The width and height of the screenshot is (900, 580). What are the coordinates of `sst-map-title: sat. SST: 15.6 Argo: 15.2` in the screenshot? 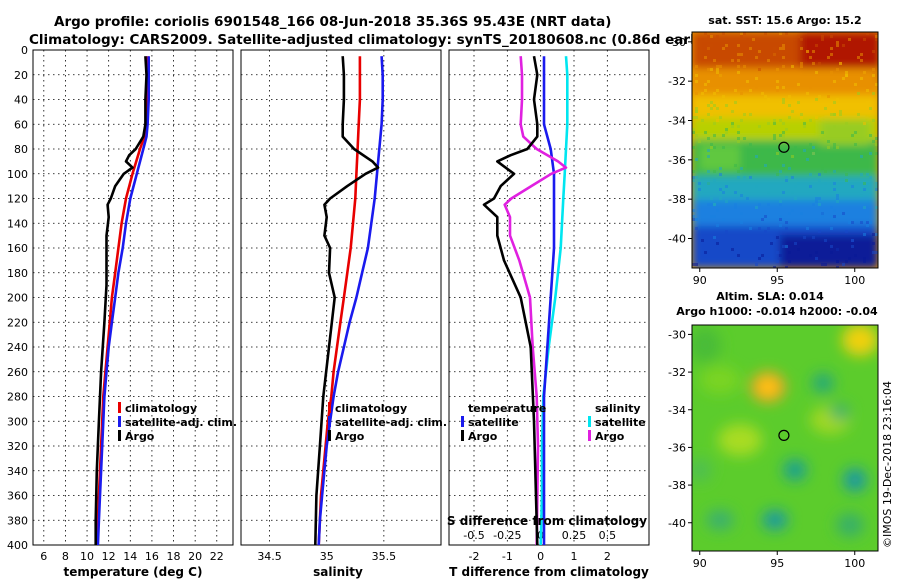 It's located at (784, 20).